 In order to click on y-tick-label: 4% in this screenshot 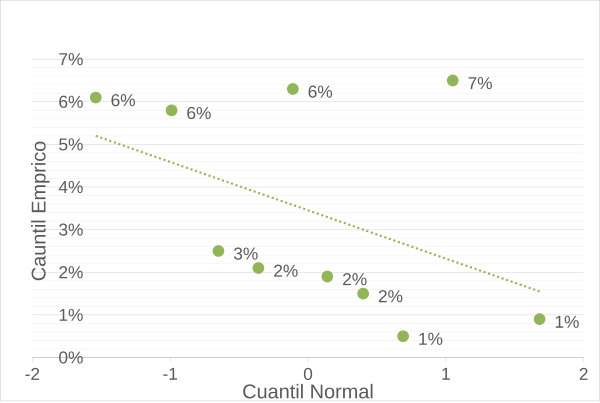, I will do `click(70, 187)`.